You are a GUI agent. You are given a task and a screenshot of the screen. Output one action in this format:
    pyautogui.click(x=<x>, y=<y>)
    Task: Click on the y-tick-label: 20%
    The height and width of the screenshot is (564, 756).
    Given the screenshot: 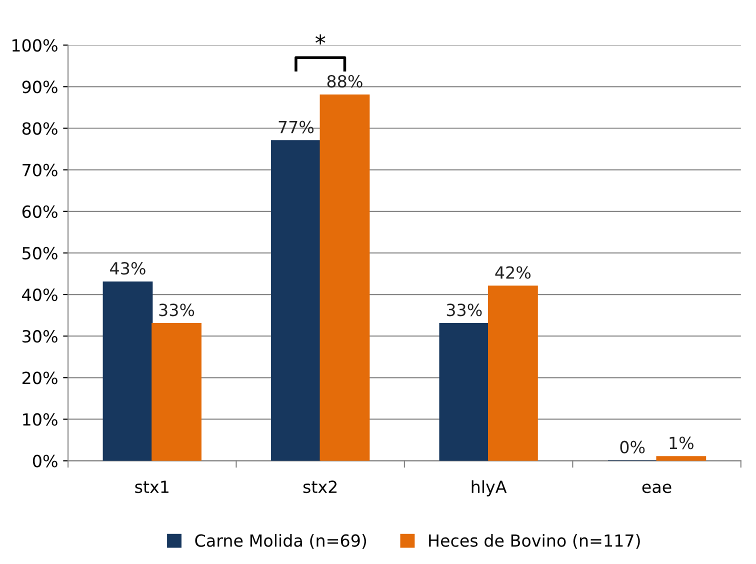 What is the action you would take?
    pyautogui.click(x=40, y=378)
    